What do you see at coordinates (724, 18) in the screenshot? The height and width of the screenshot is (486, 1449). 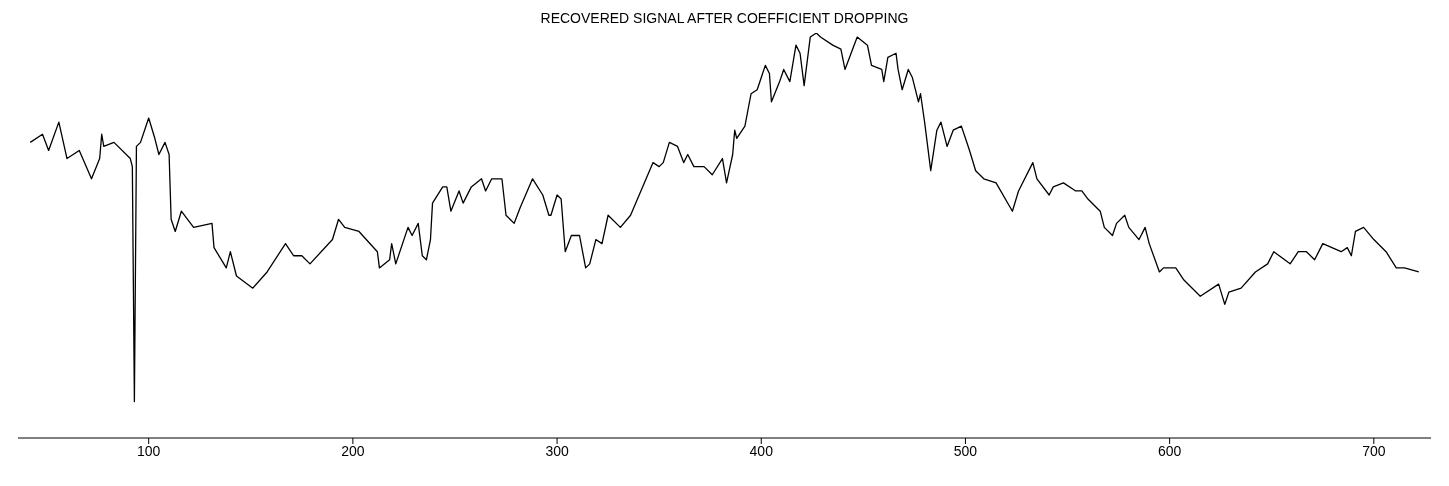 I see `chart-title: RECOVERED SIGNAL AFTER COEFFICIENT DROPPING` at bounding box center [724, 18].